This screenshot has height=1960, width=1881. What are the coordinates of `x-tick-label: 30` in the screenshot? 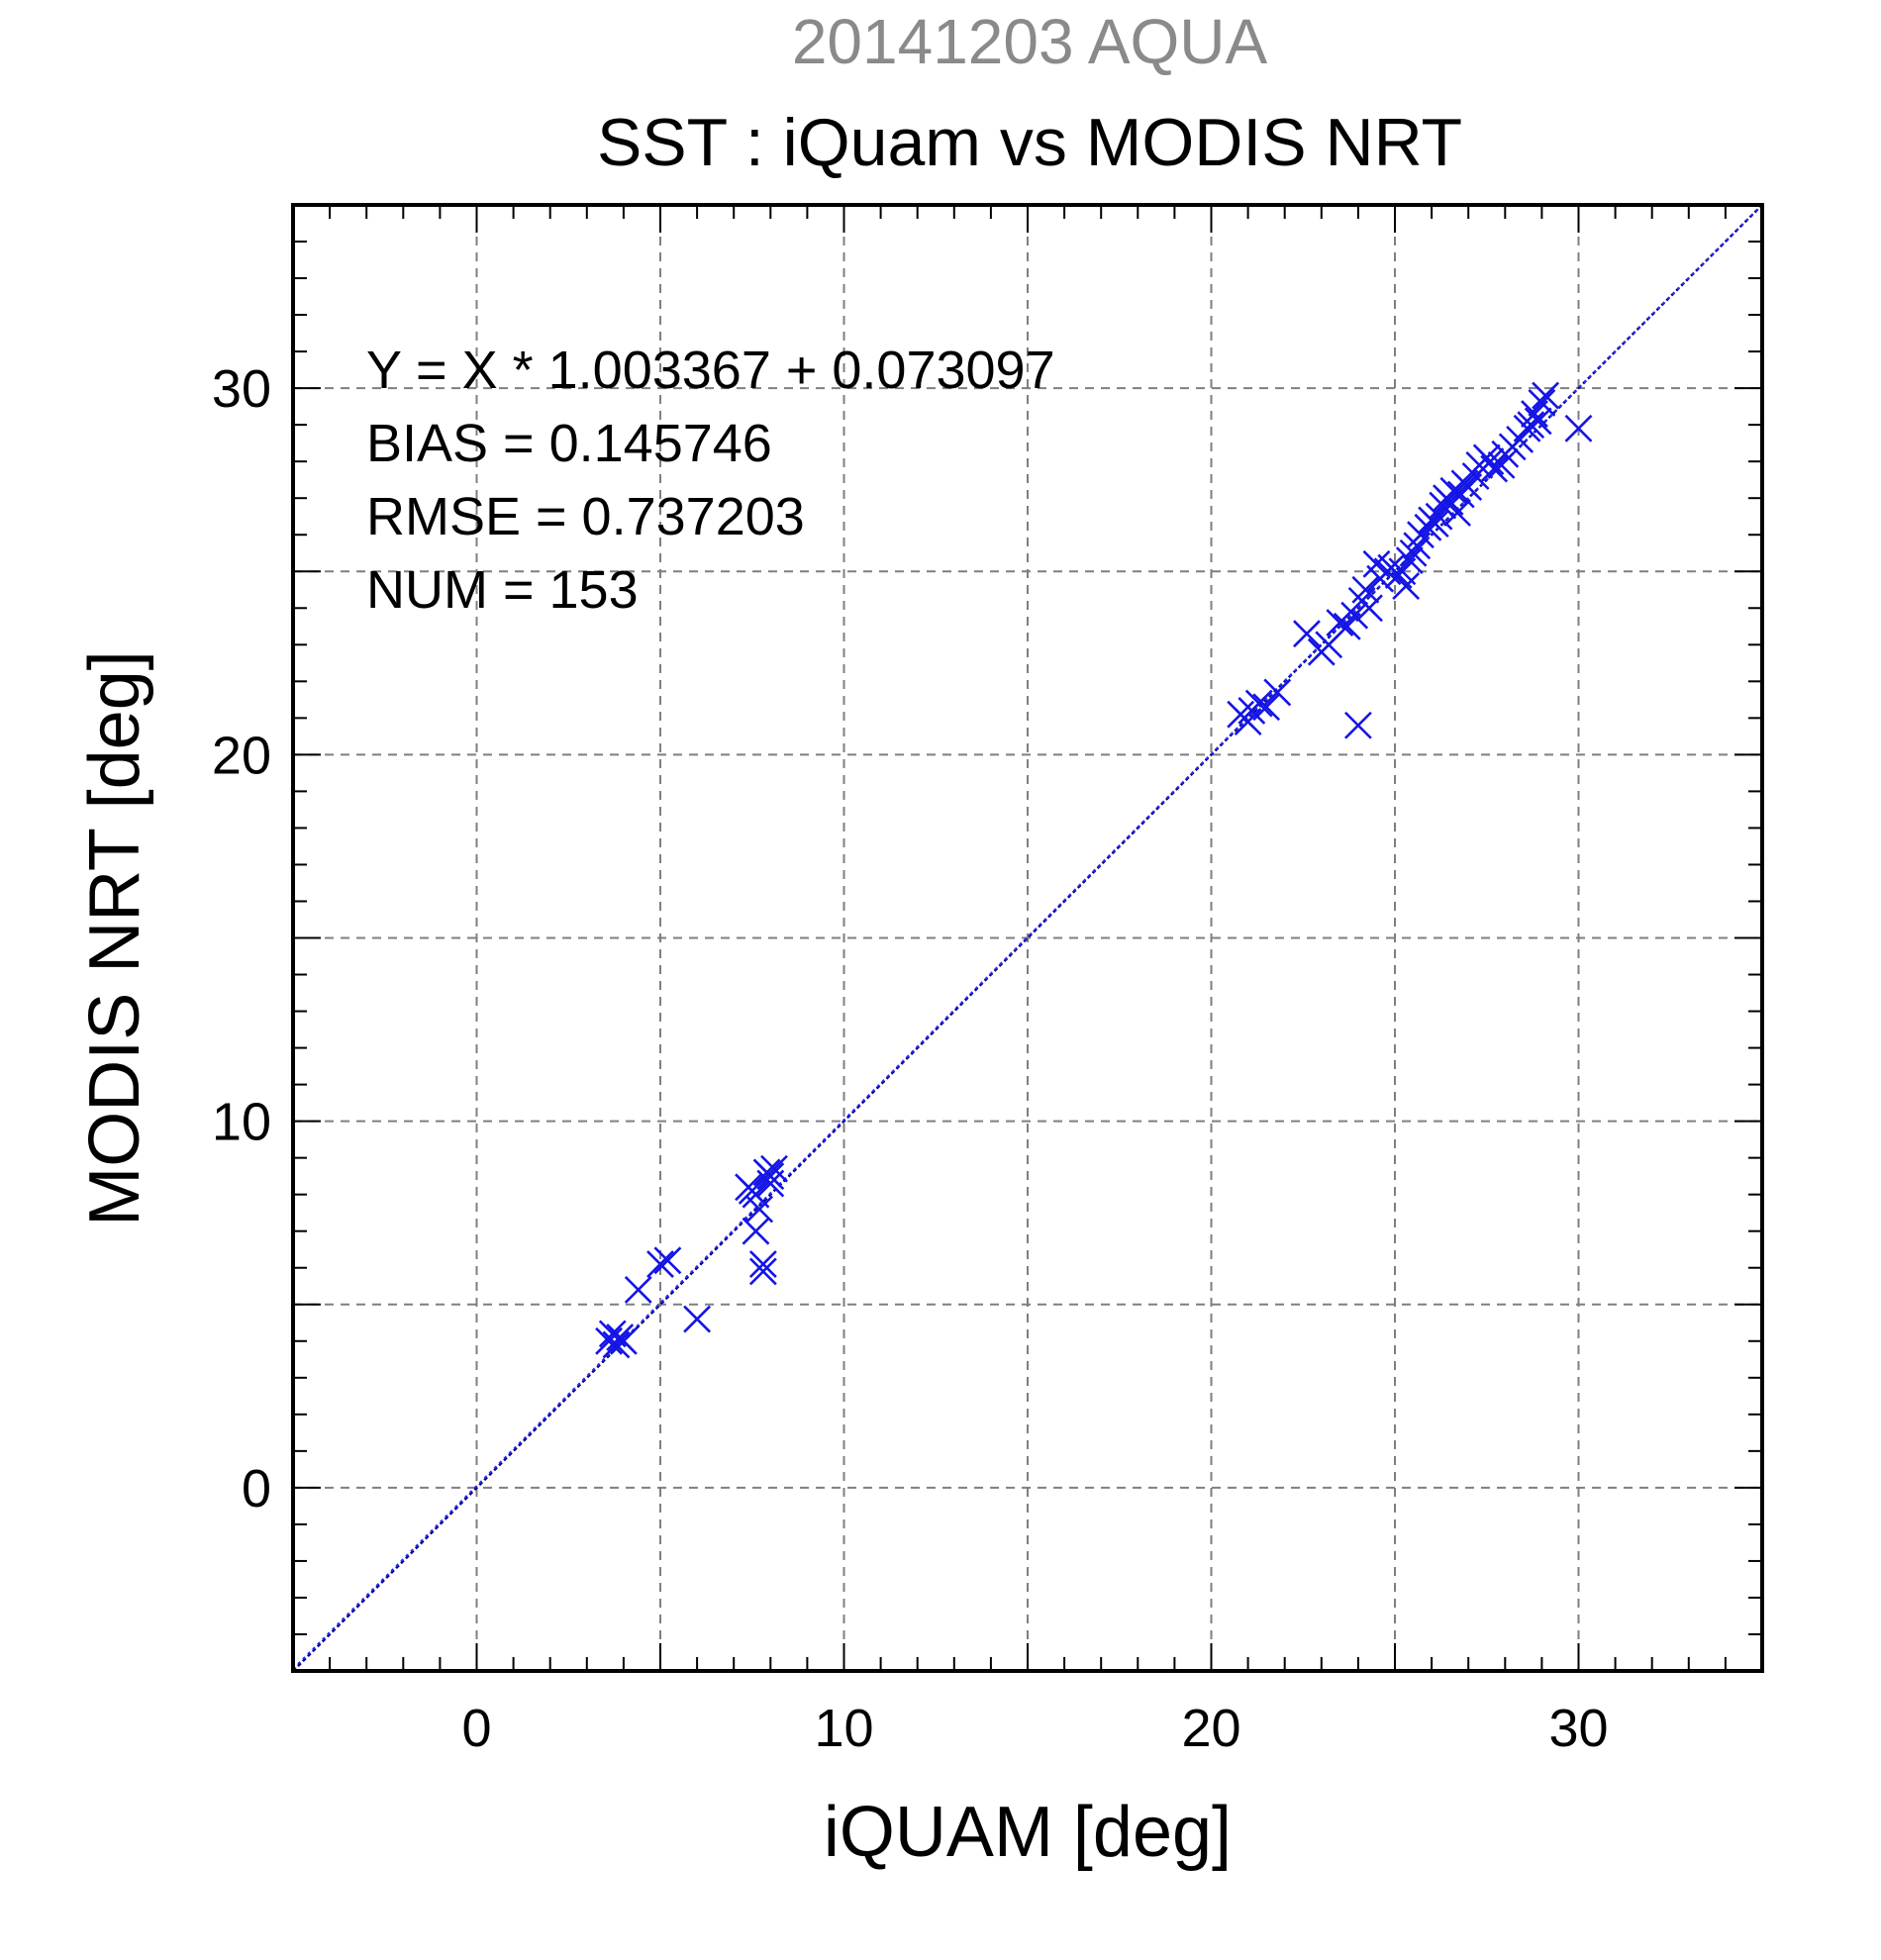 It's located at (1578, 1728).